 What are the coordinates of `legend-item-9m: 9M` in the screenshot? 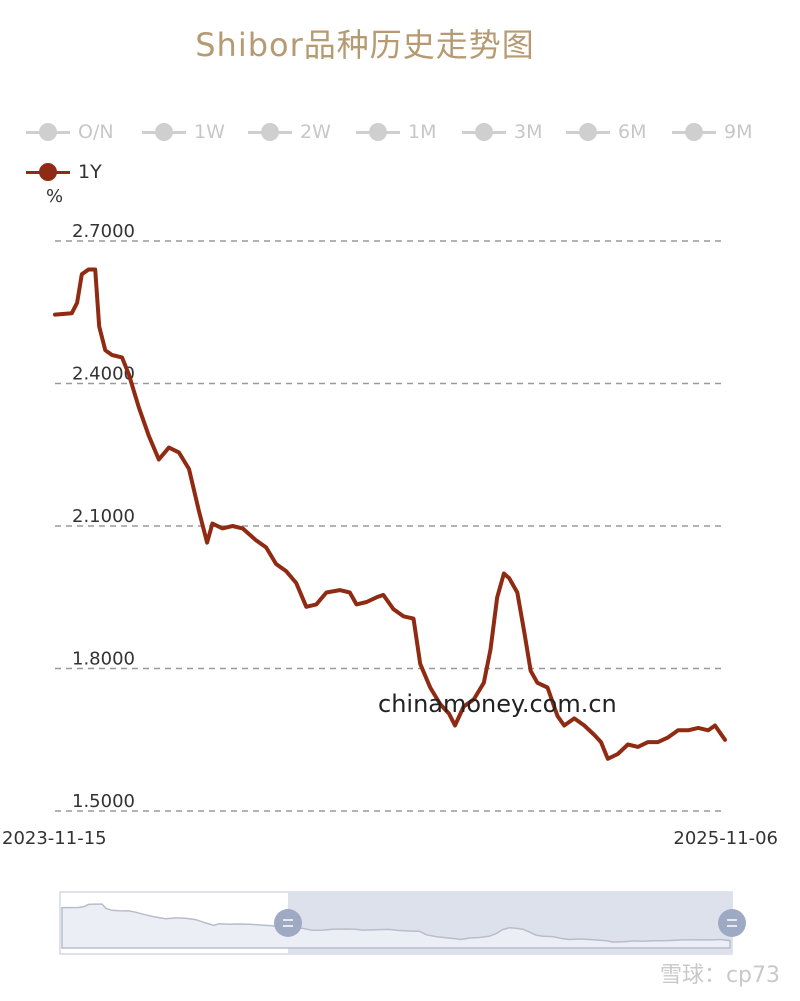 It's located at (712, 132).